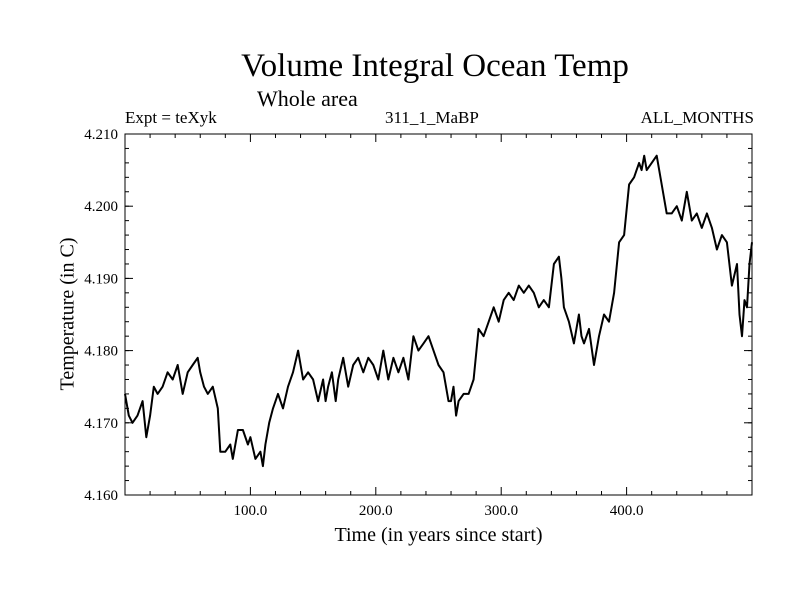 Image resolution: width=800 pixels, height=600 pixels. Describe the element at coordinates (171, 117) in the screenshot. I see `experiment-label: Expt = teXyk` at that location.